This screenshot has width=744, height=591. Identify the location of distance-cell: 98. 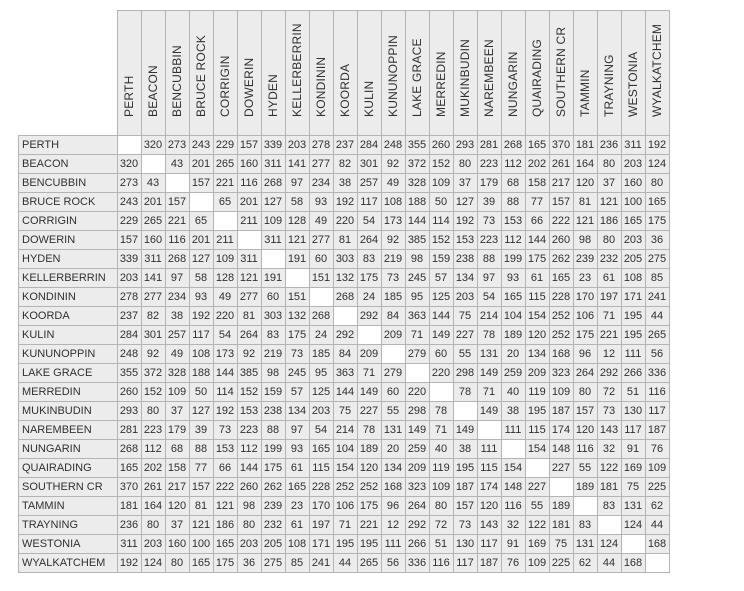
(249, 506).